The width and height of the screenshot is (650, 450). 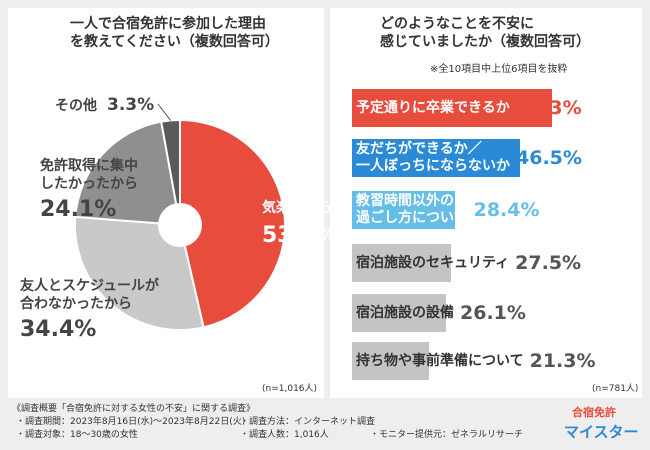 I want to click on bar-row: 持ち物や事前準備について 21.3%, so click(x=476, y=361).